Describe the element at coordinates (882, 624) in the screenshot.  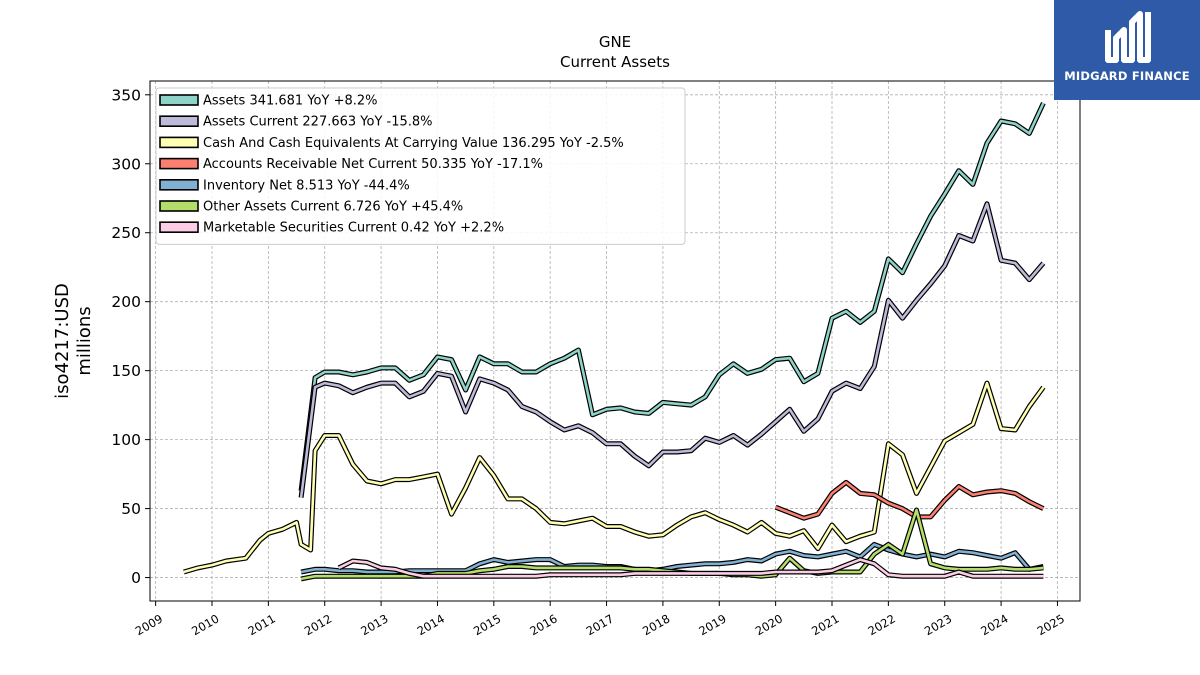
I see `x-tick-label: 2022` at that location.